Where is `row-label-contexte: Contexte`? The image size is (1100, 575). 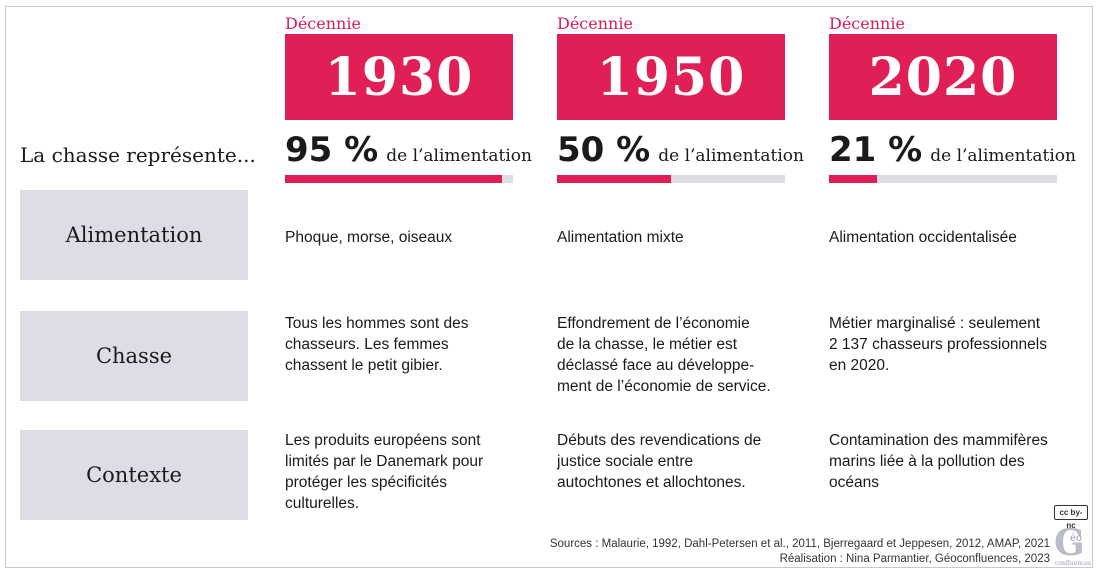 row-label-contexte: Contexte is located at coordinates (134, 475).